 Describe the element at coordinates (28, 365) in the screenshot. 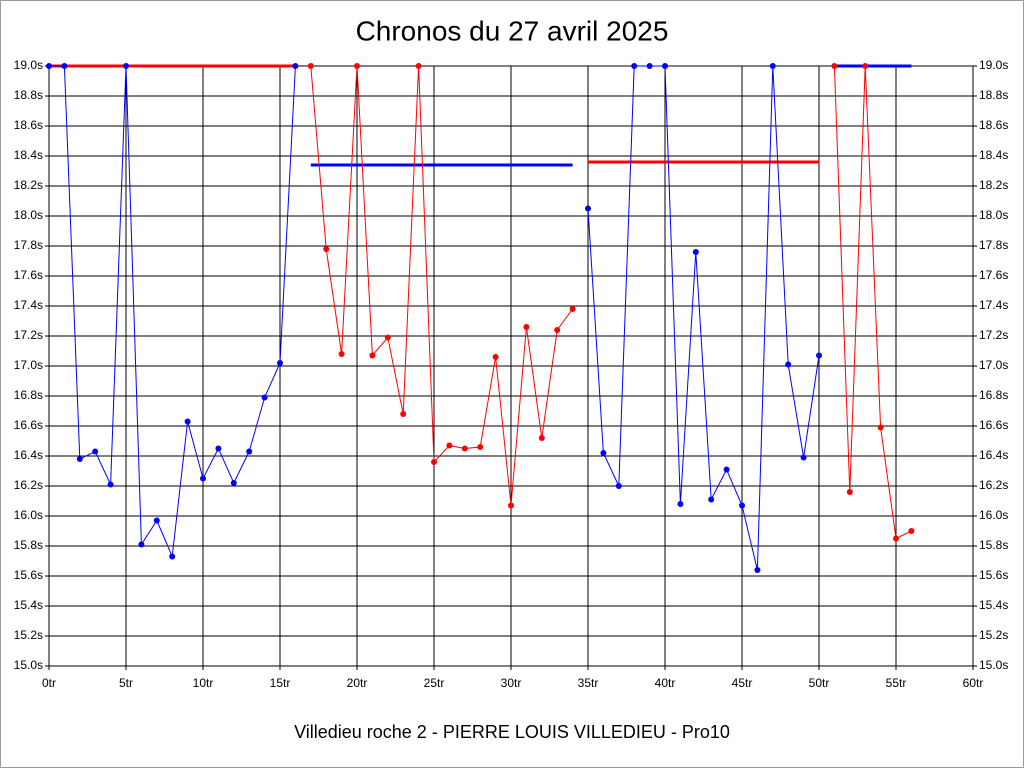

I see `y-tick-label: 17.0s` at that location.